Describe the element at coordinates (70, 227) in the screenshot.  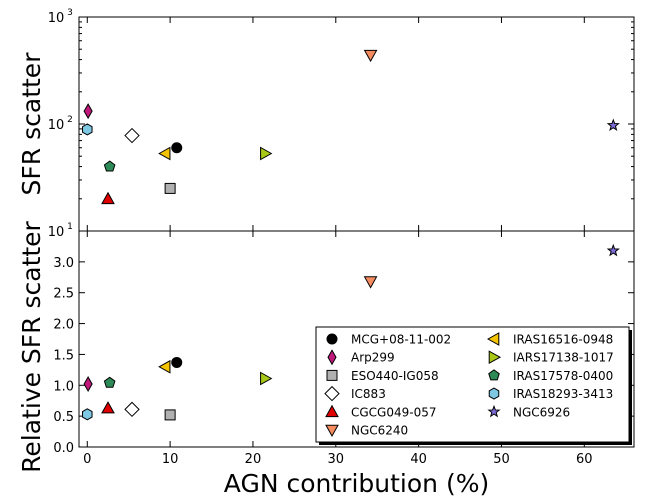
I see `top-y-tick-exponent: 1` at that location.